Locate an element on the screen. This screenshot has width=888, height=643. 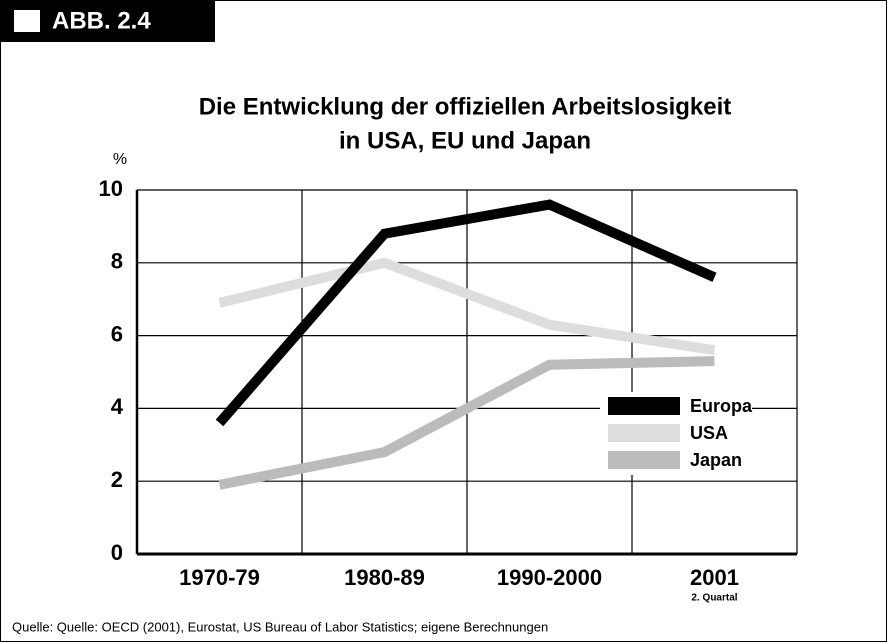
x-tick-label: 1990-2000 is located at coordinates (549, 577).